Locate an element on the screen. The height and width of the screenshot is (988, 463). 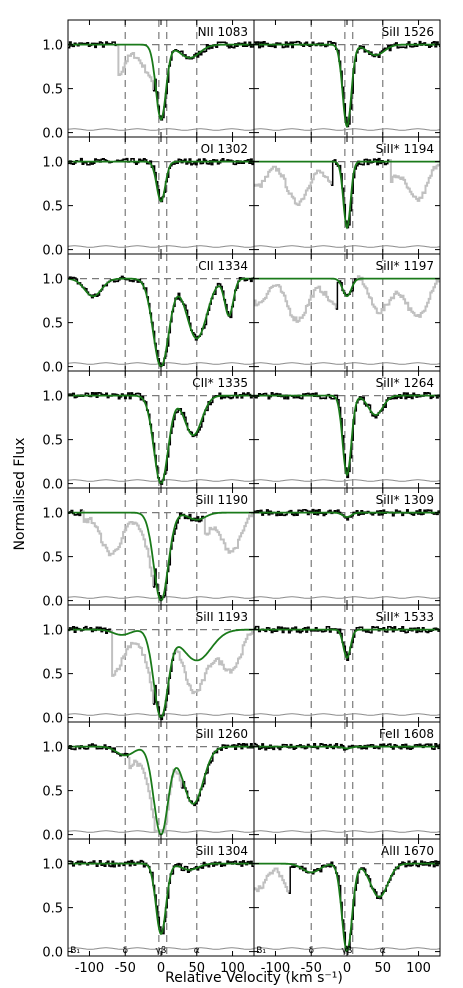
panel-alii-1670: -100 -50 0 50 100 AlII 1670 B₁ δ γβ α is located at coordinates (347, 907).